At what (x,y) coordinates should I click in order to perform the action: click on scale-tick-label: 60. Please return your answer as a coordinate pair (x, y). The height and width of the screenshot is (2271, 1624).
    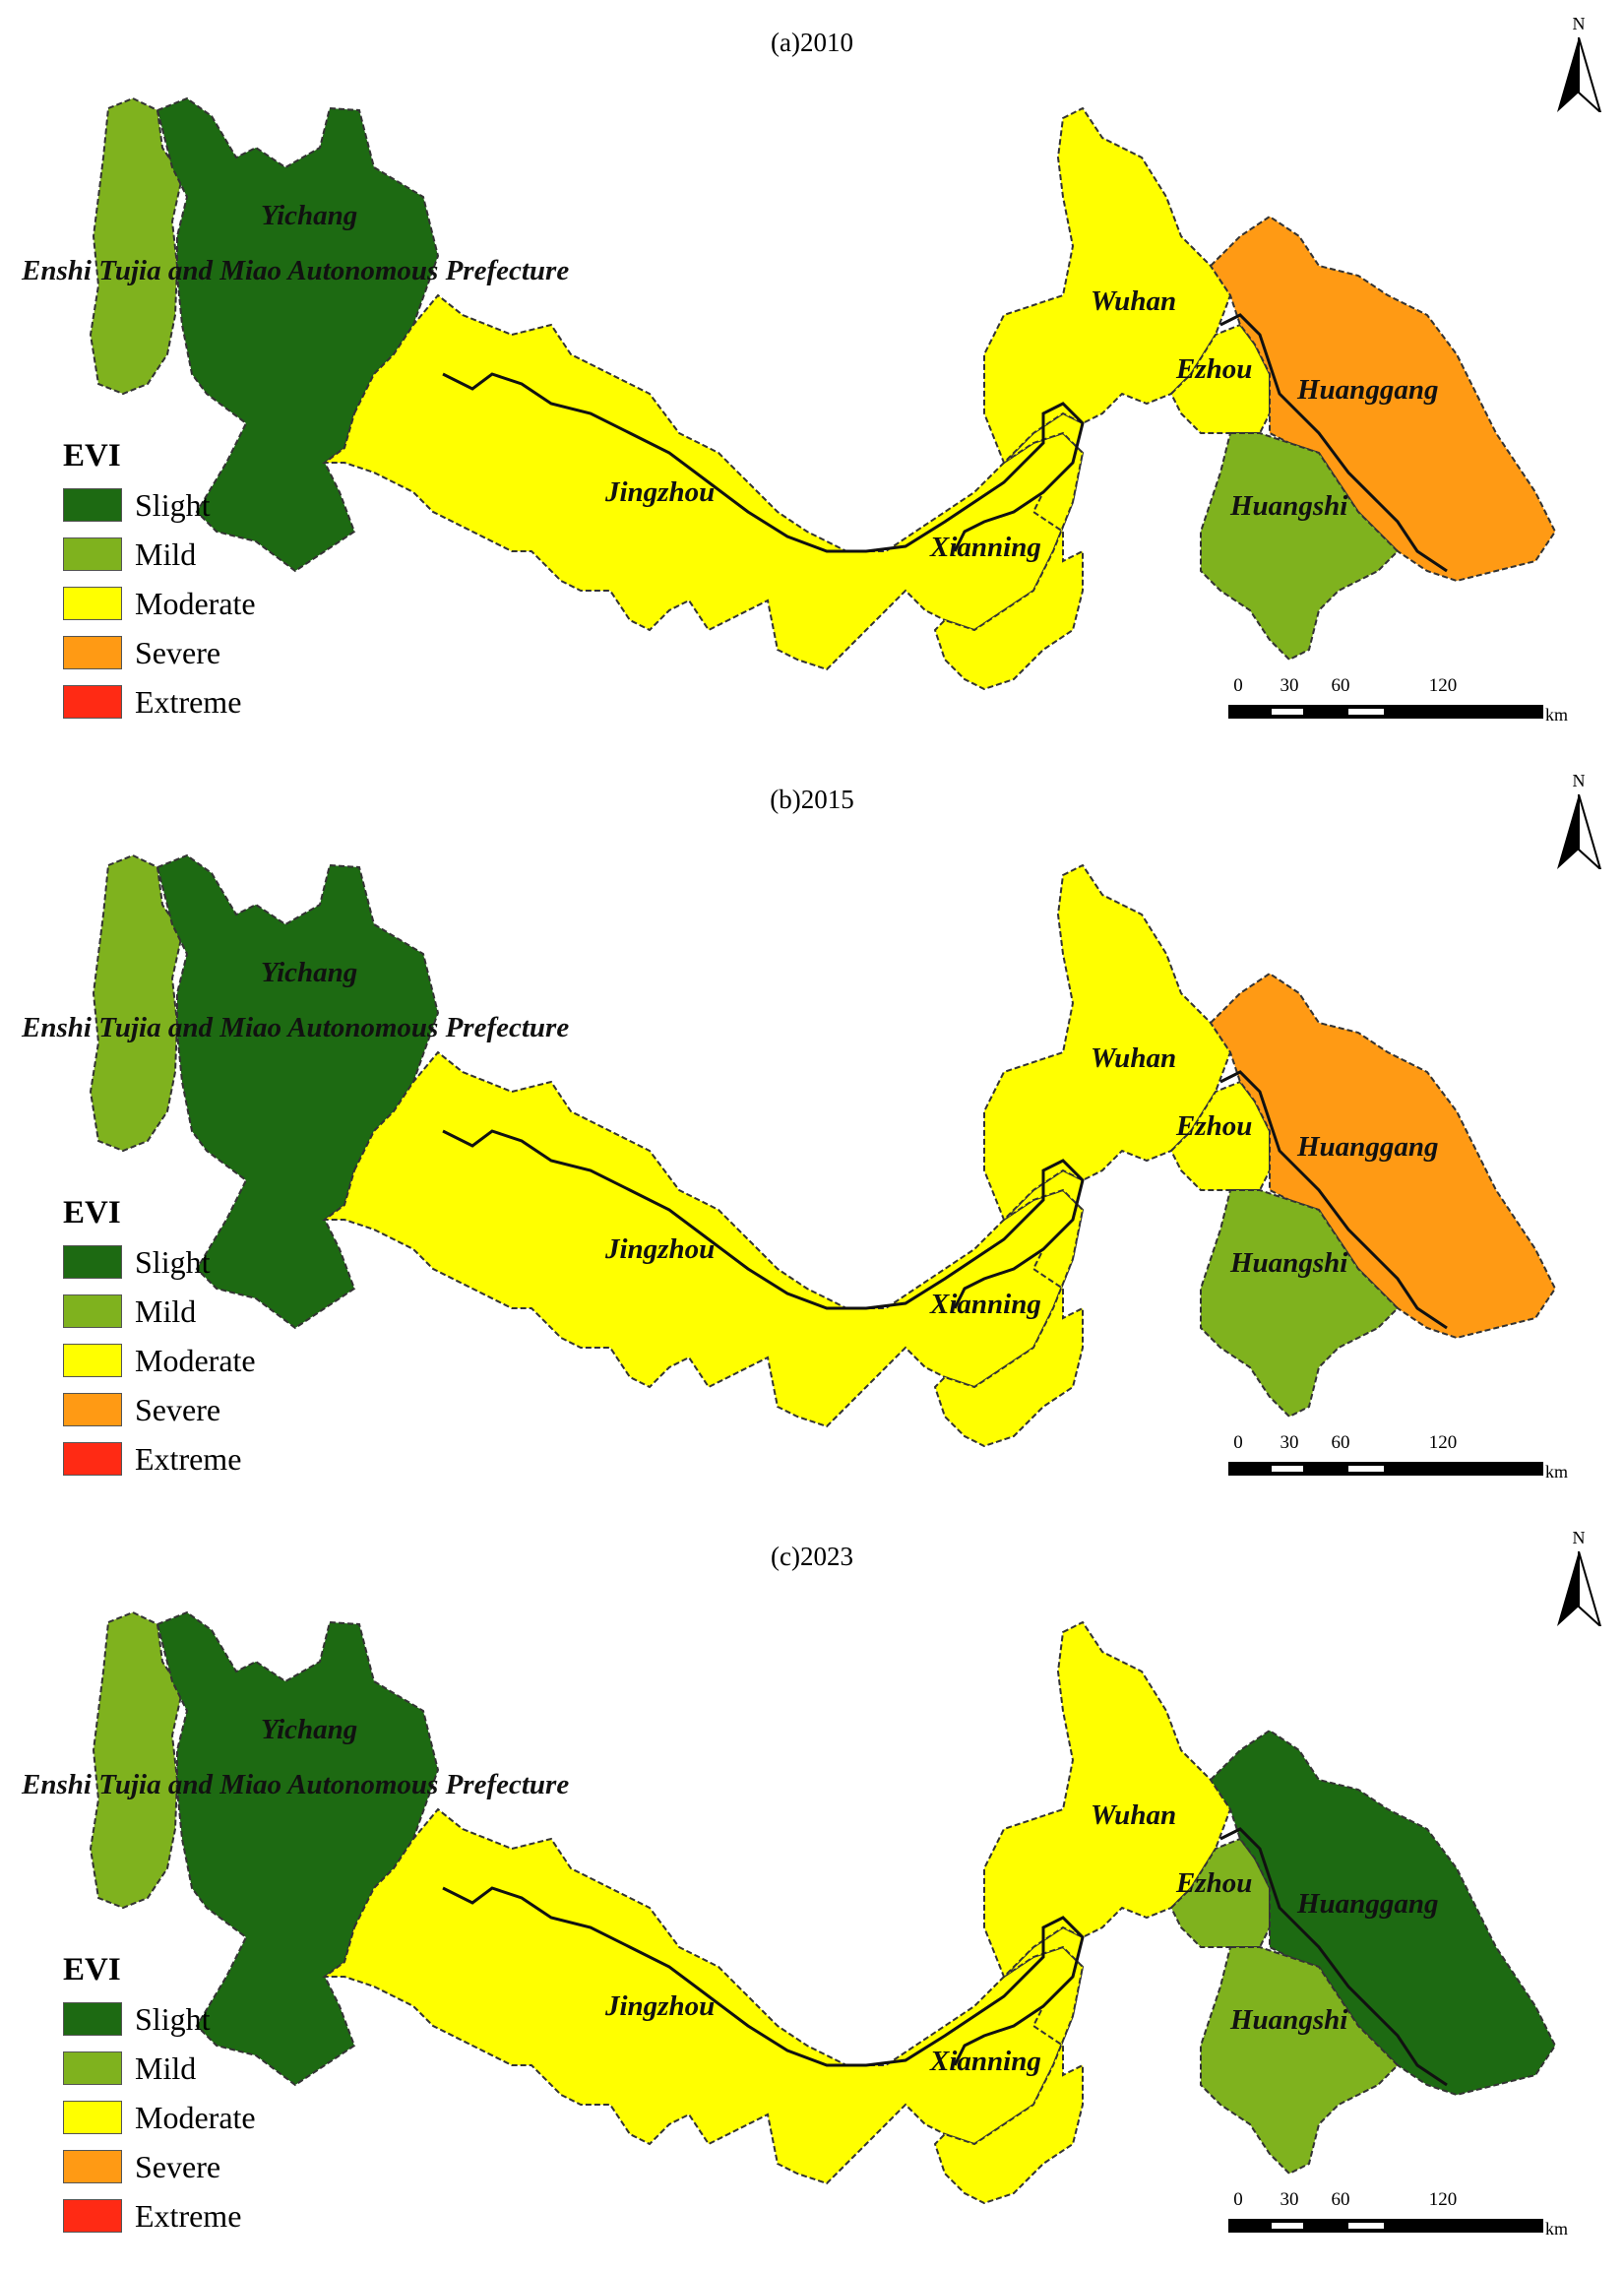
    Looking at the image, I should click on (1340, 686).